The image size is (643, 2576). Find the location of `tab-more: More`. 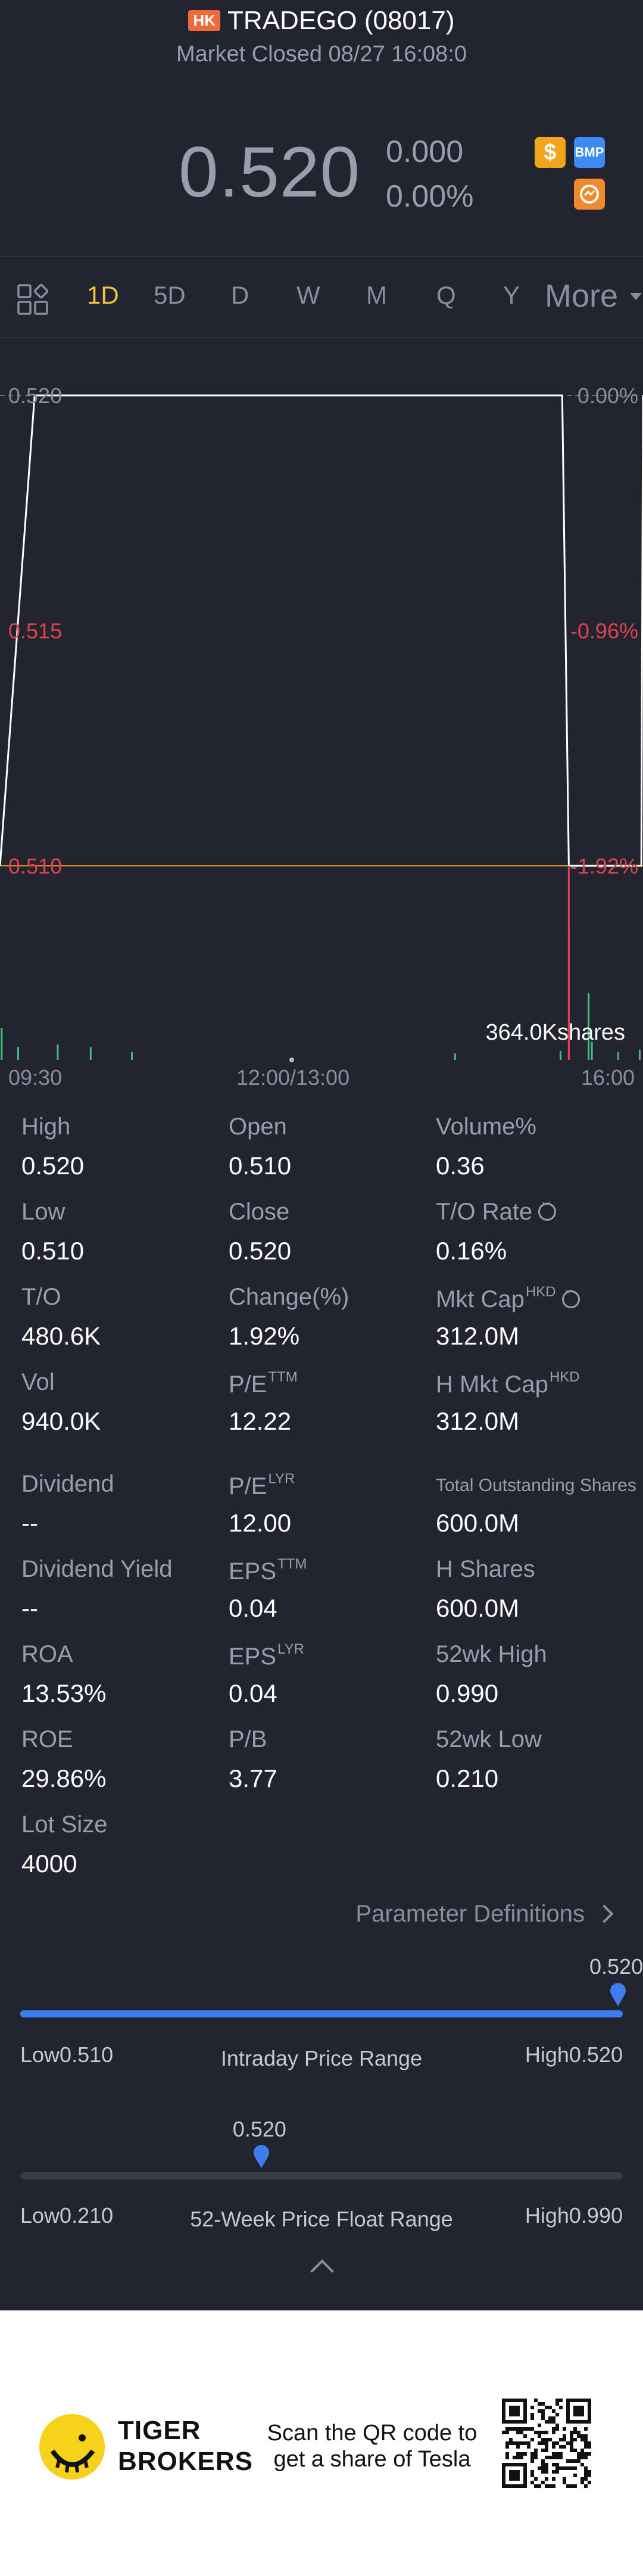

tab-more: More is located at coordinates (582, 296).